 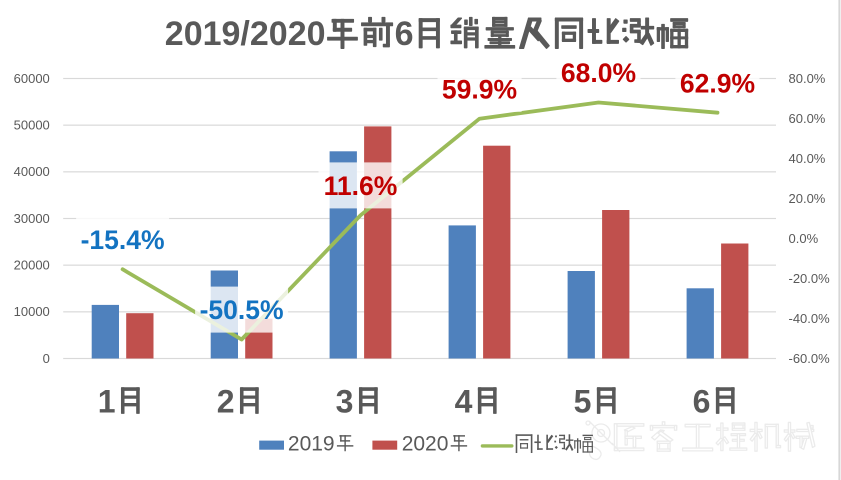 What do you see at coordinates (807, 78) in the screenshot?
I see `svg-text: 80.0%` at bounding box center [807, 78].